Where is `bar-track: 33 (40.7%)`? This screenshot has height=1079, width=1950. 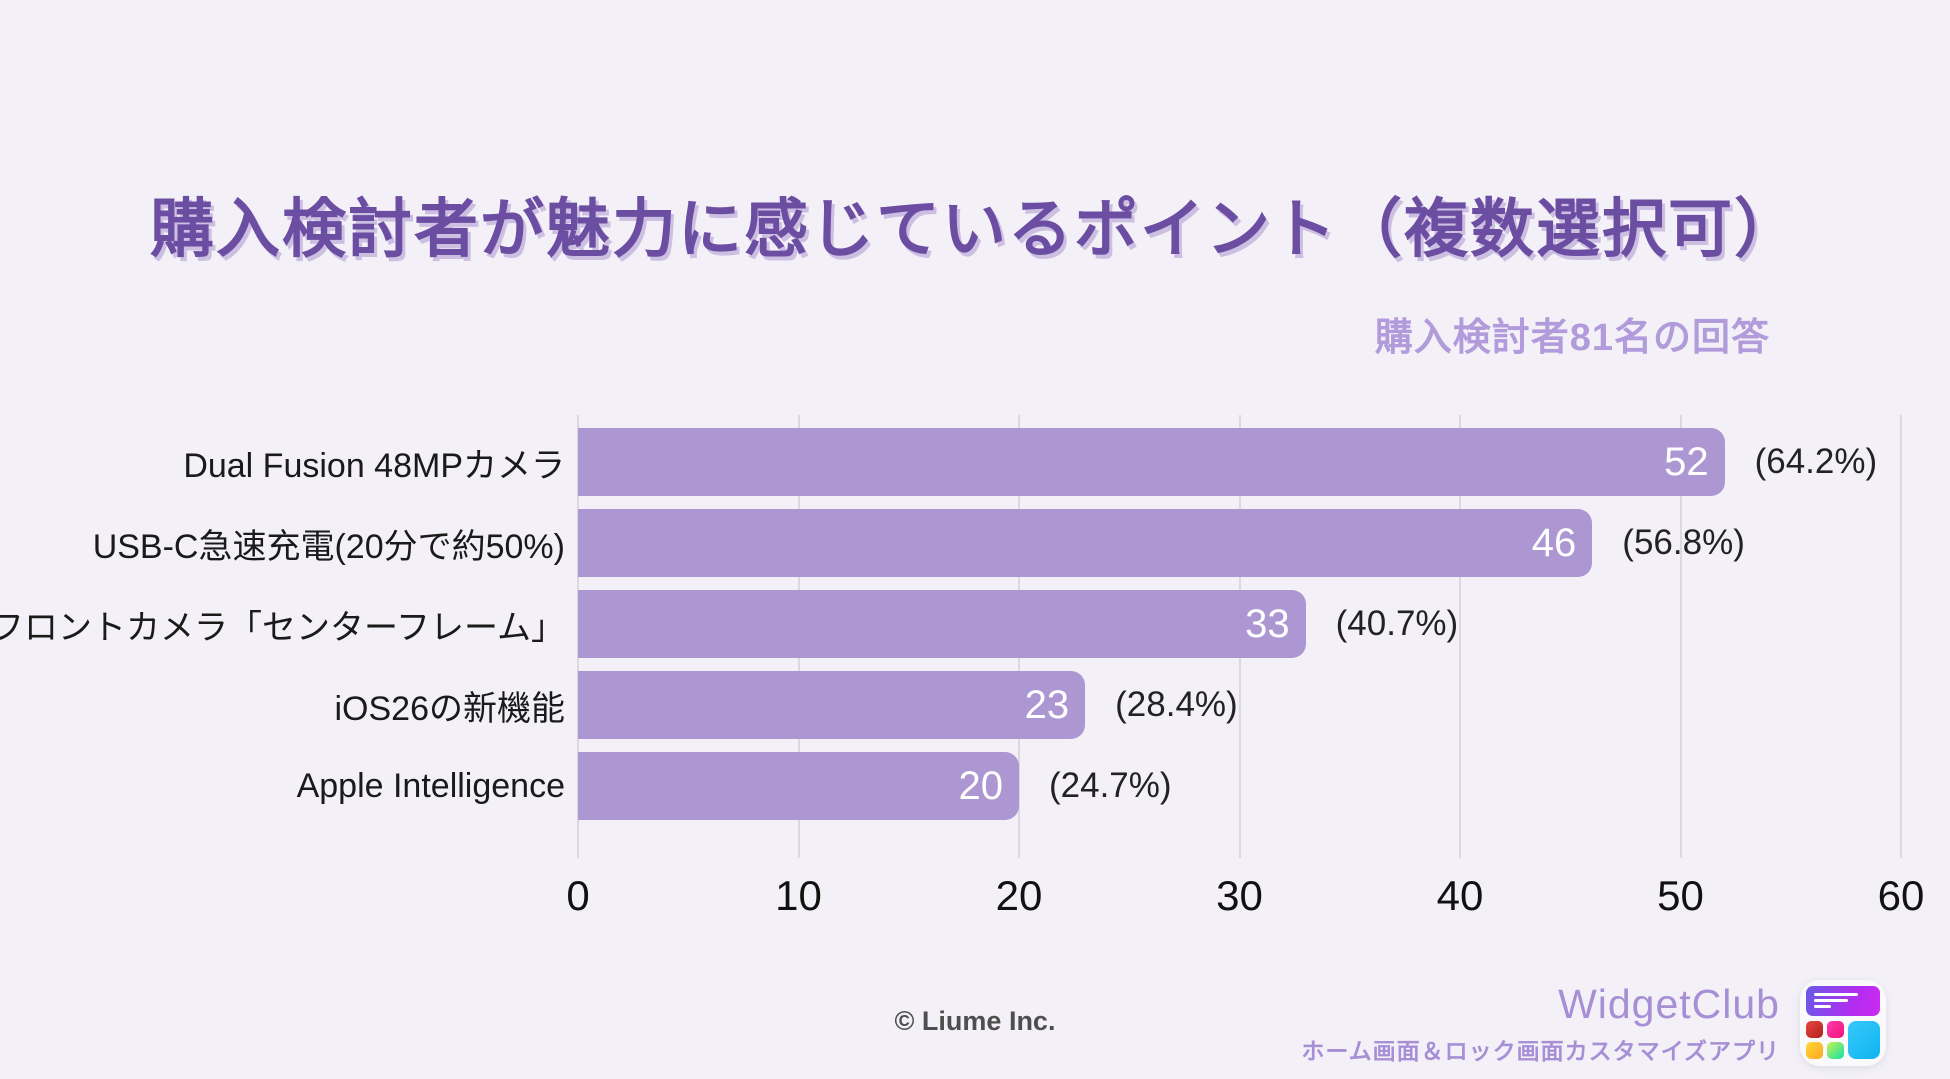
bar-track: 33 (40.7%) is located at coordinates (1239, 624).